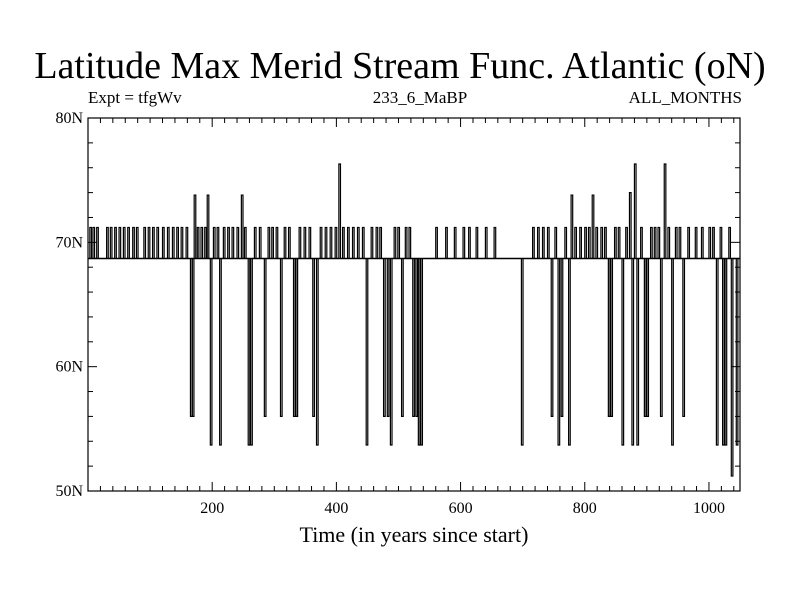 This screenshot has width=800, height=600. What do you see at coordinates (685, 97) in the screenshot?
I see `months-label: ALL_MONTHS` at bounding box center [685, 97].